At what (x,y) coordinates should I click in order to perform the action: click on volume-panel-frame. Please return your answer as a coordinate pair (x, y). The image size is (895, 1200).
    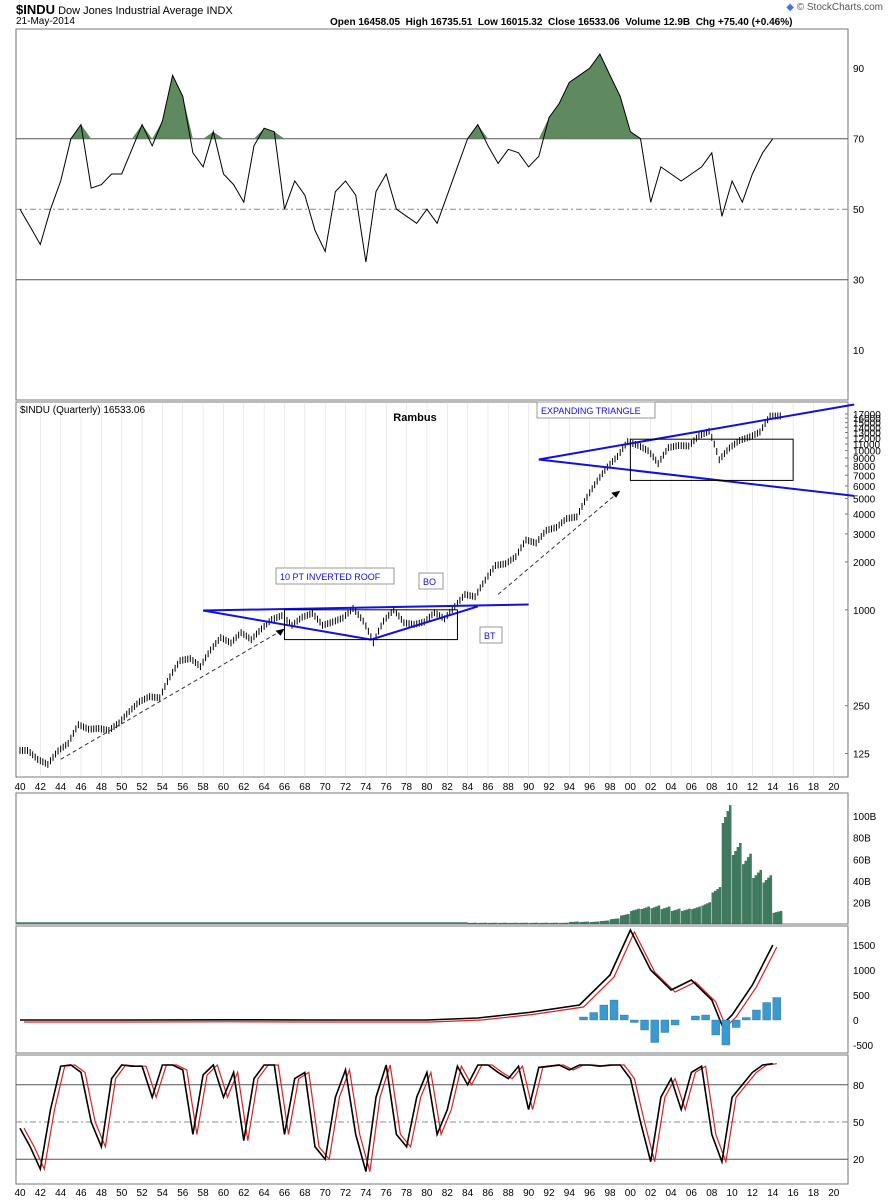
    Looking at the image, I should click on (432, 858).